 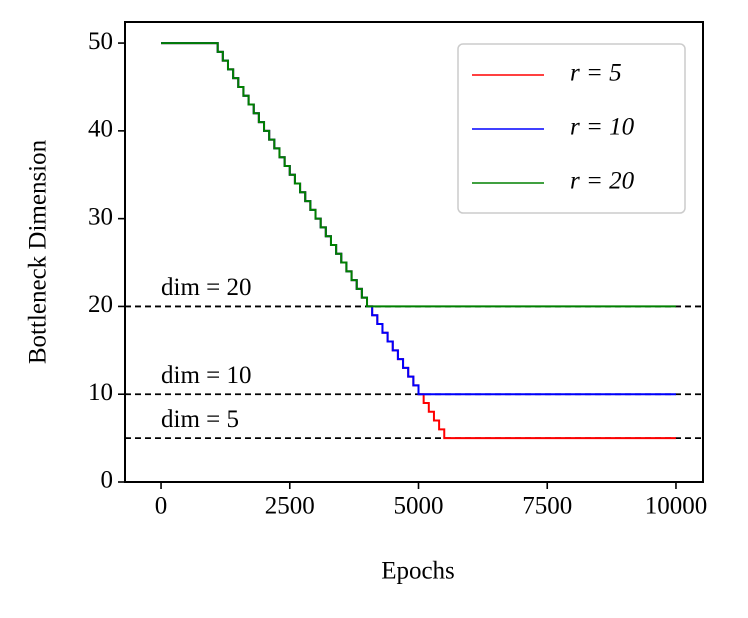 I want to click on reference-label: dim = 20, so click(x=206, y=287).